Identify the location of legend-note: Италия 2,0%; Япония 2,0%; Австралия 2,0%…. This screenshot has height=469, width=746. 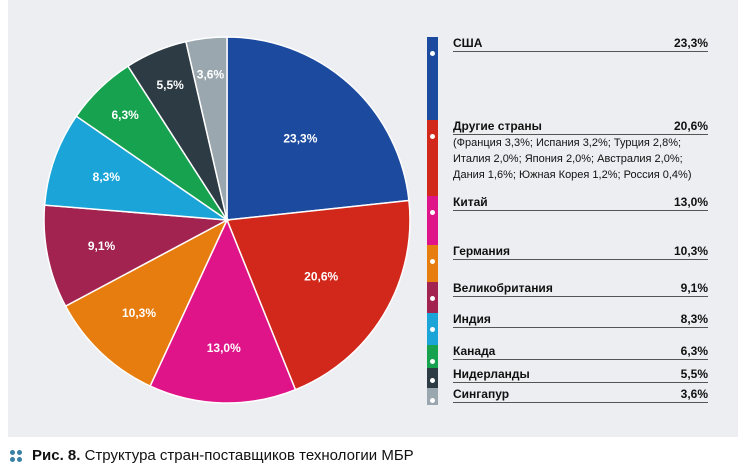
(568, 159).